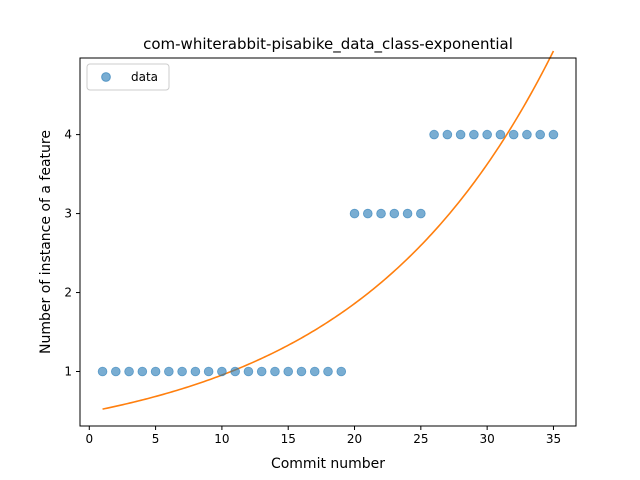 The image size is (640, 480). What do you see at coordinates (144, 77) in the screenshot?
I see `legend-label: data` at bounding box center [144, 77].